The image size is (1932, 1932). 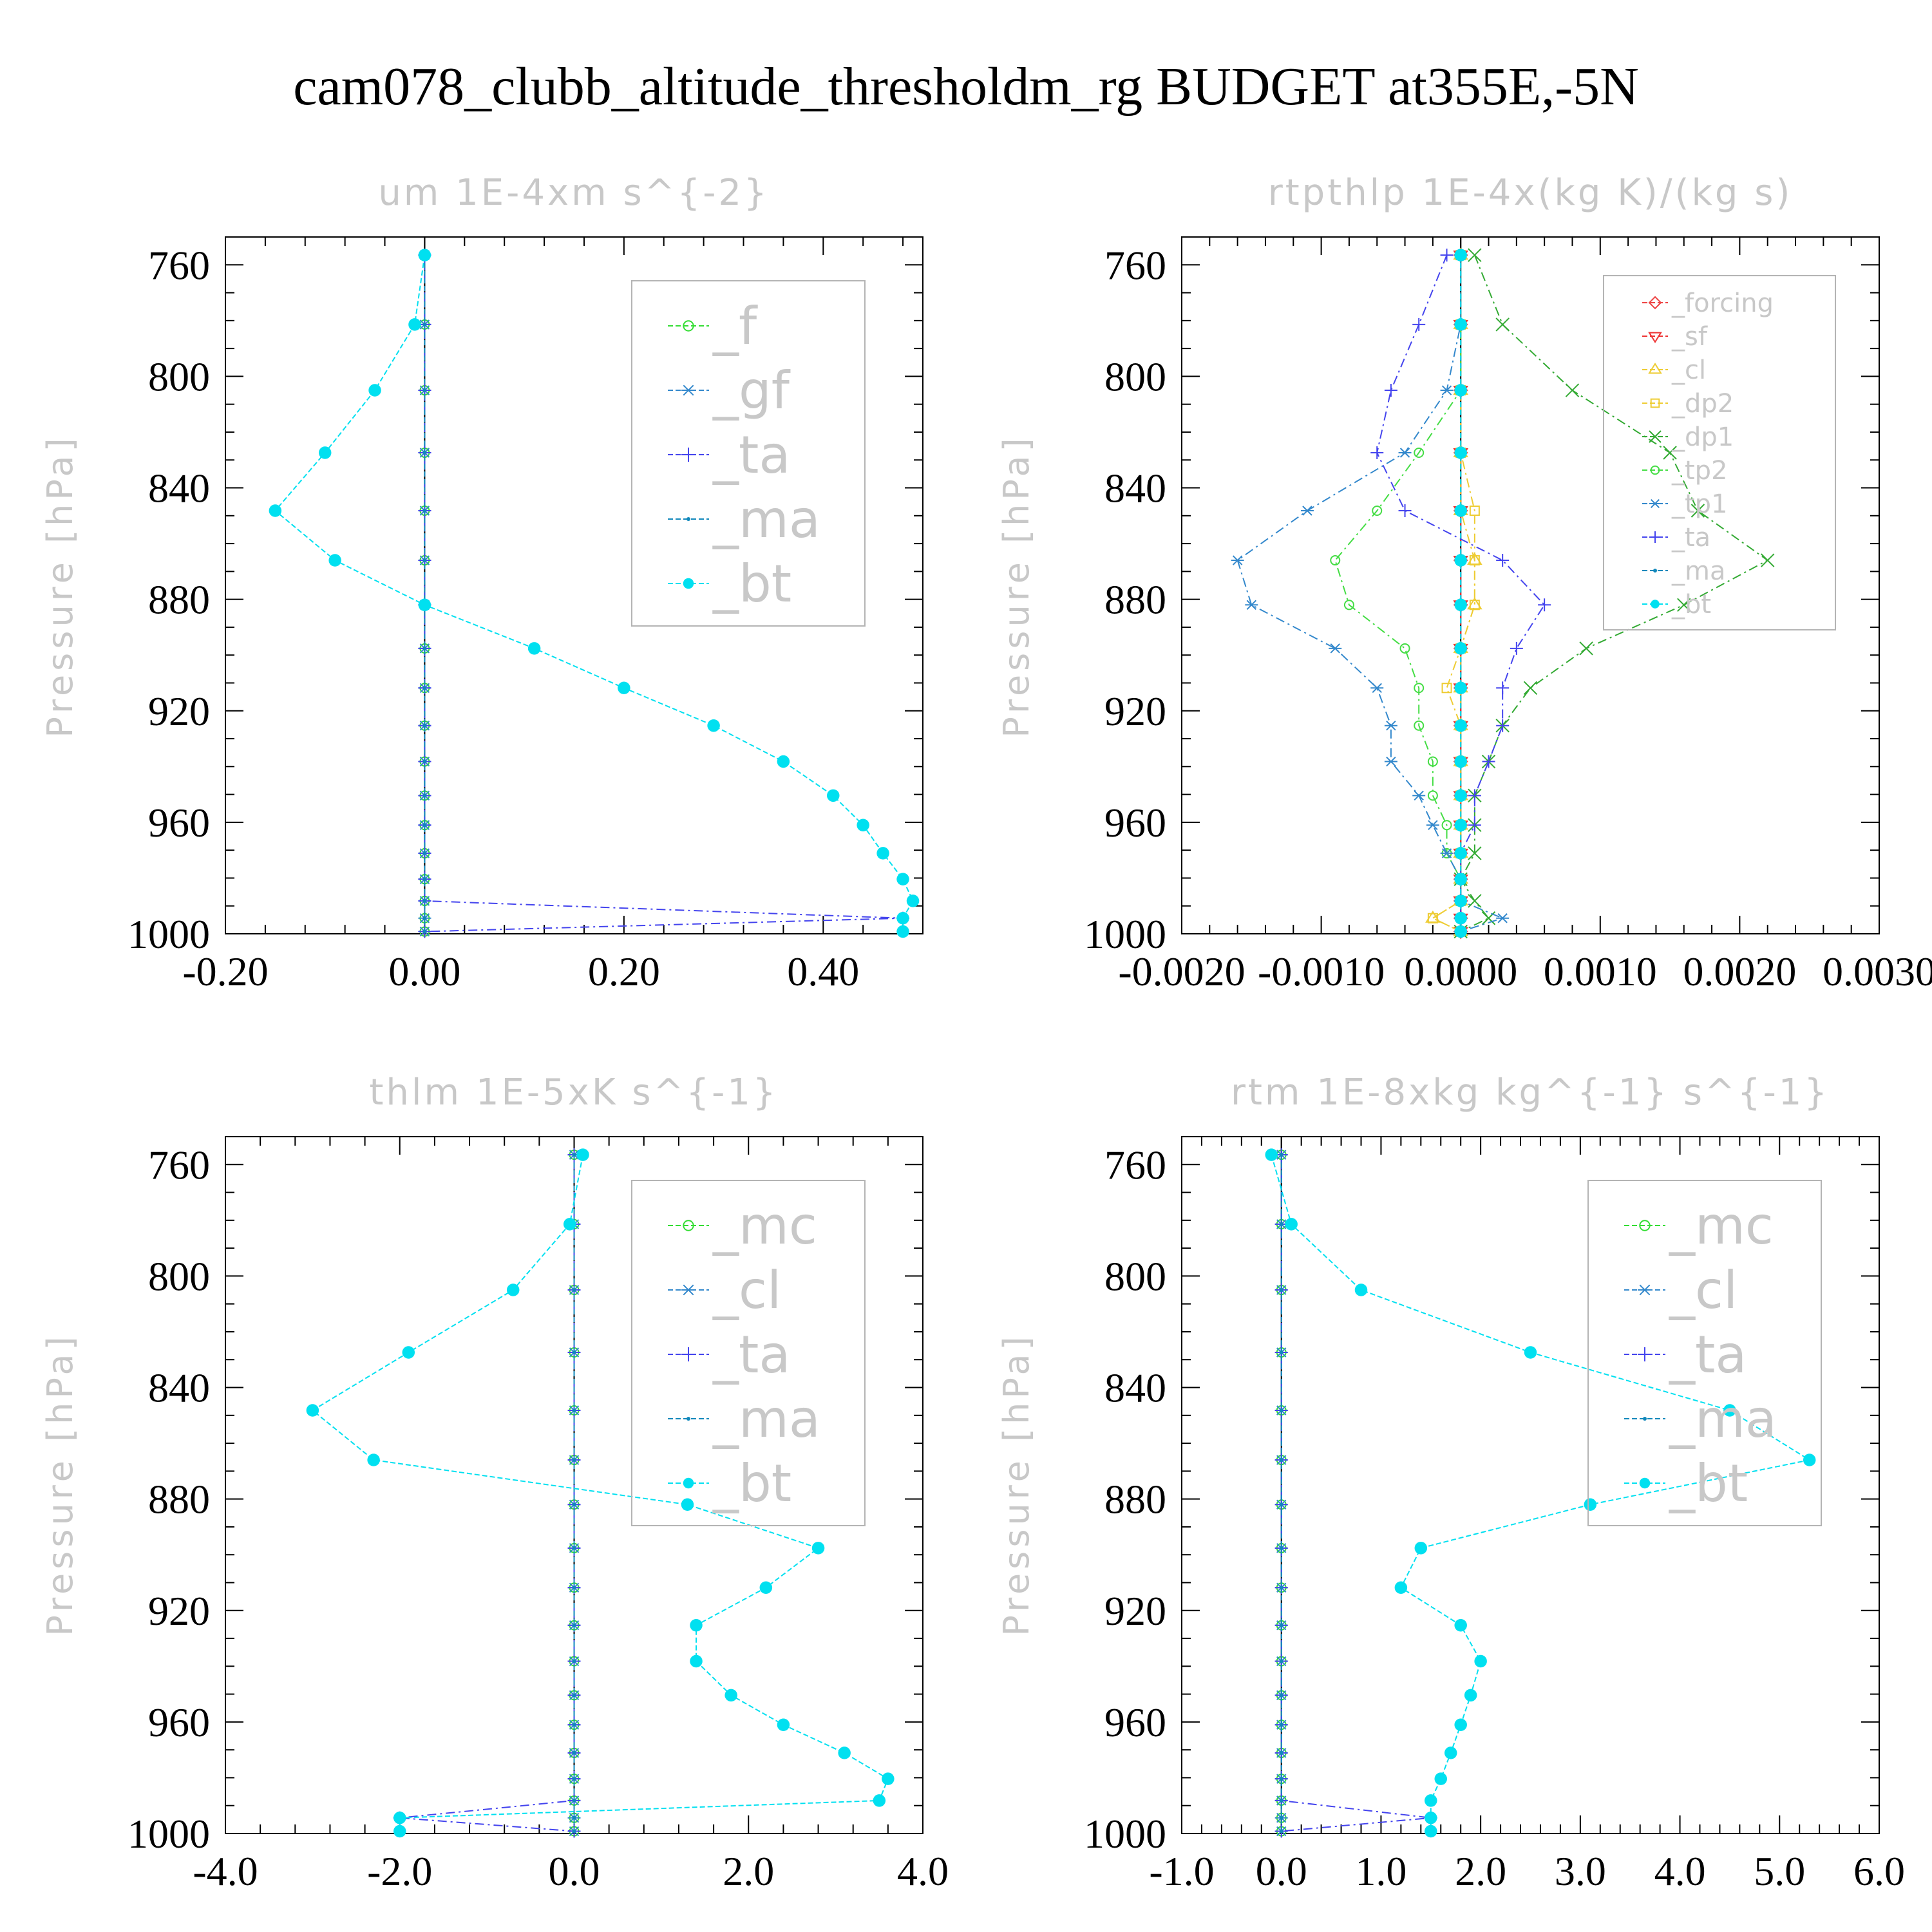 I want to click on series-bt, so click(x=1461, y=593).